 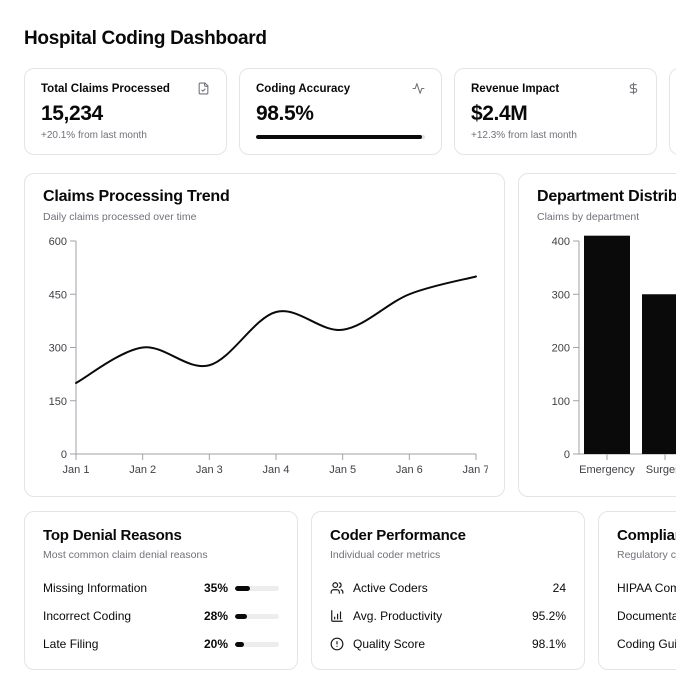 I want to click on stat-card-header: Total Claims Processed, so click(x=125, y=88).